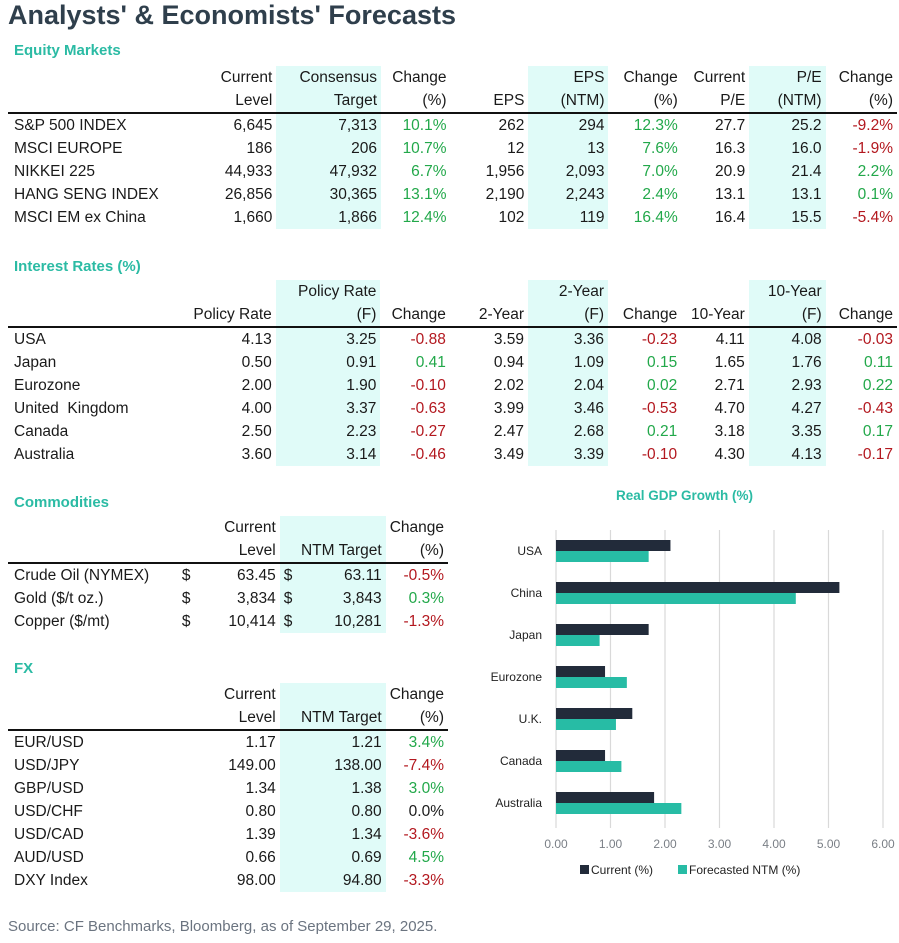  Describe the element at coordinates (328, 408) in the screenshot. I see `policy-rate-forecast: 3.37` at that location.